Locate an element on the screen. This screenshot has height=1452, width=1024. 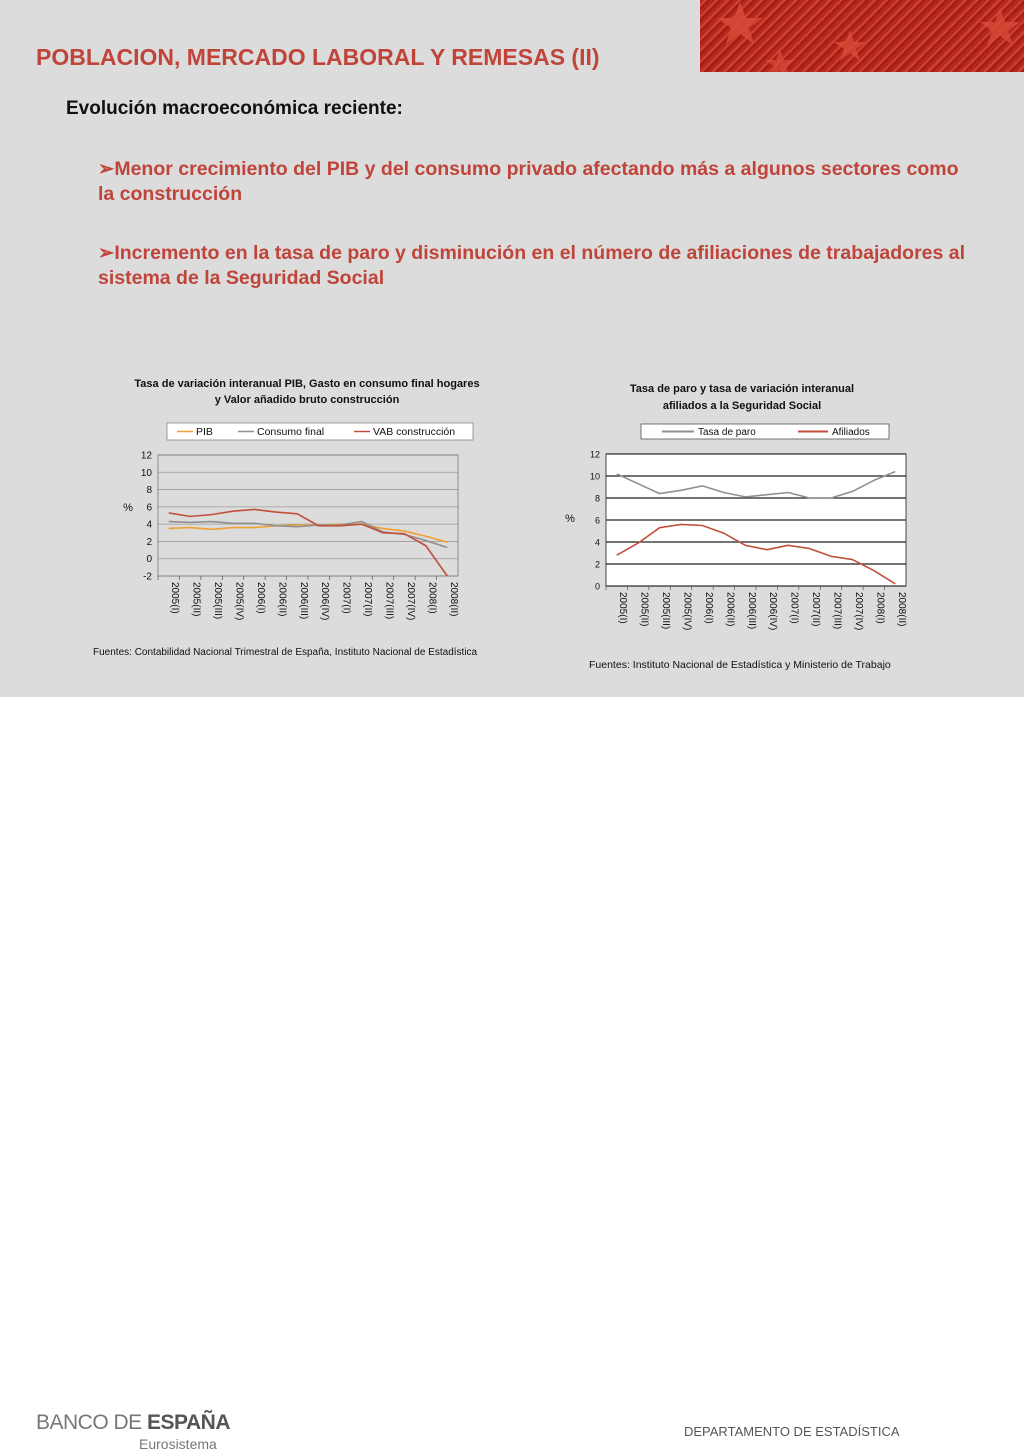
logo-text-bold: ESPAÑA is located at coordinates (188, 1422).